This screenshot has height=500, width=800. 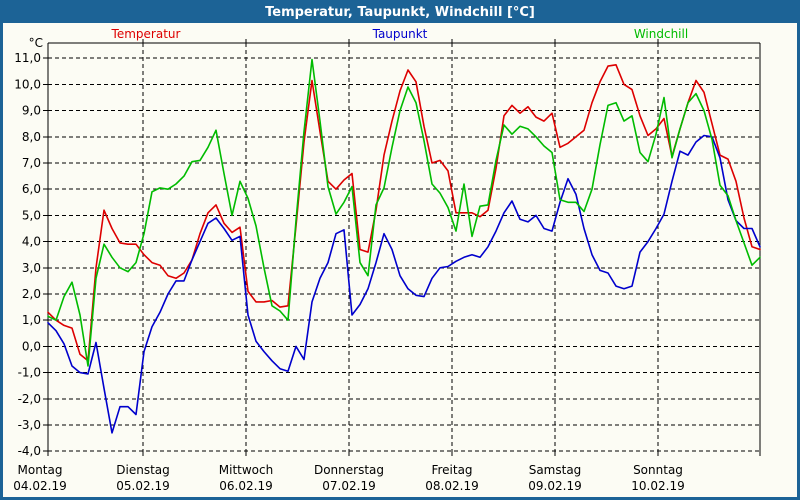 I want to click on x-day-label: Mittwoch, so click(x=246, y=470).